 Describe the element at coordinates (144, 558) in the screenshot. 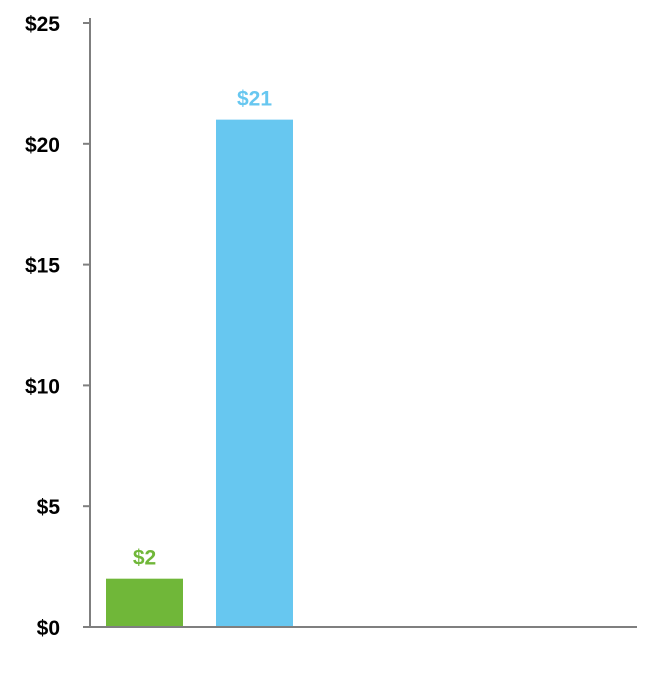

I see `bar-value-label: $2` at that location.